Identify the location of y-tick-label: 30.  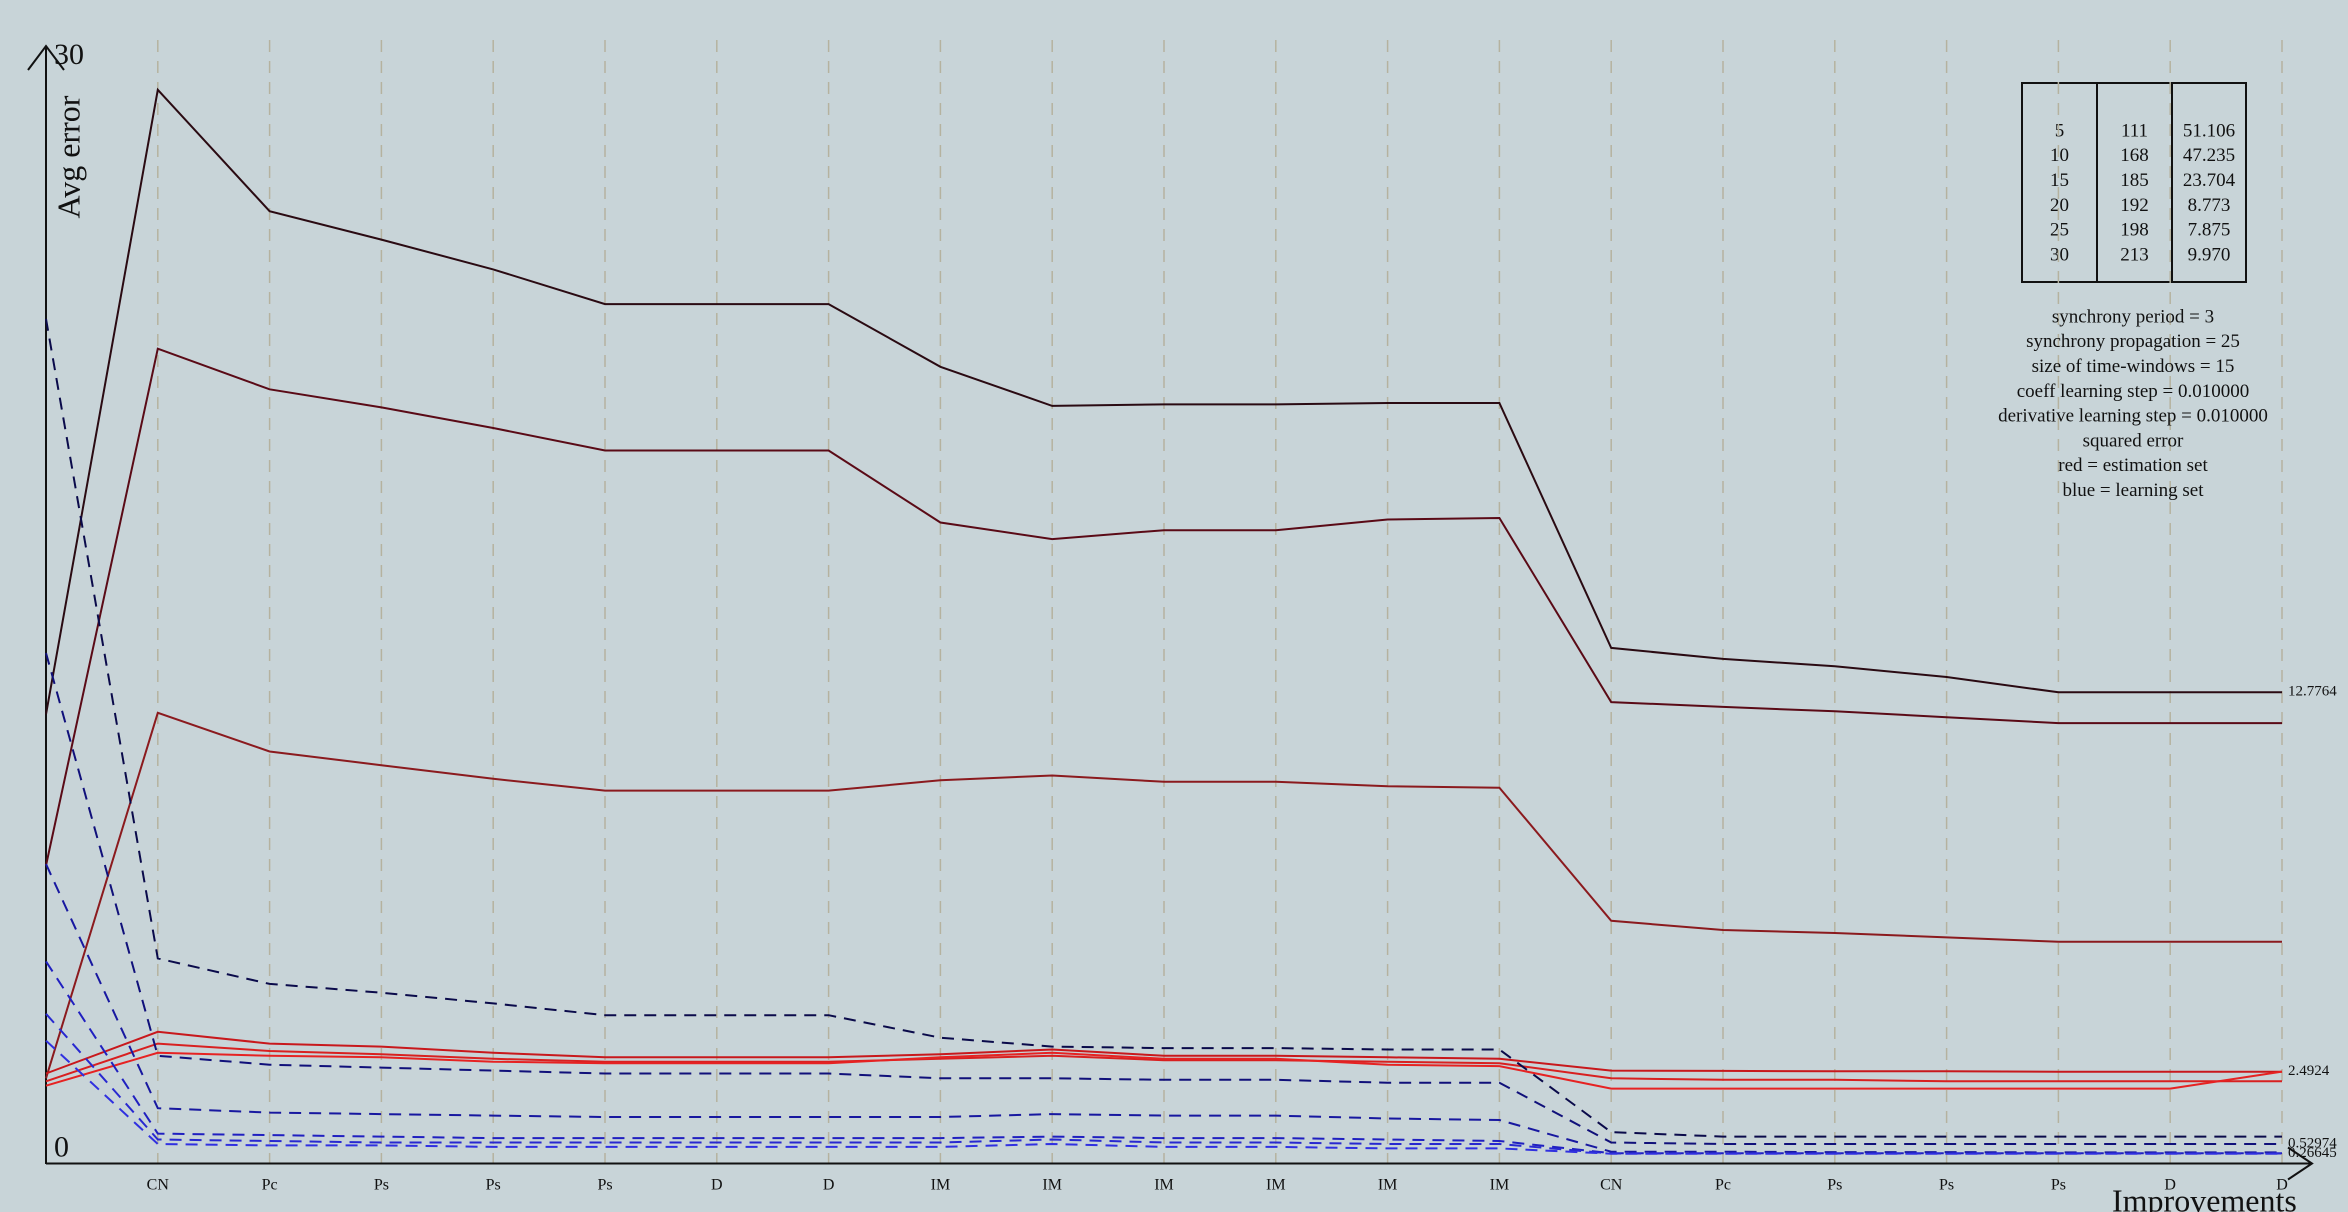
(69, 54).